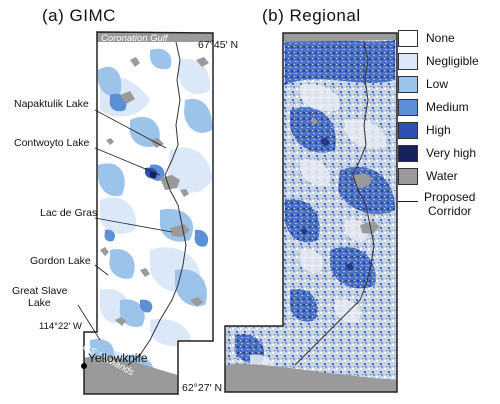 The height and width of the screenshot is (404, 500). Describe the element at coordinates (79, 15) in the screenshot. I see `panel-a-title: (a) GIMC` at that location.